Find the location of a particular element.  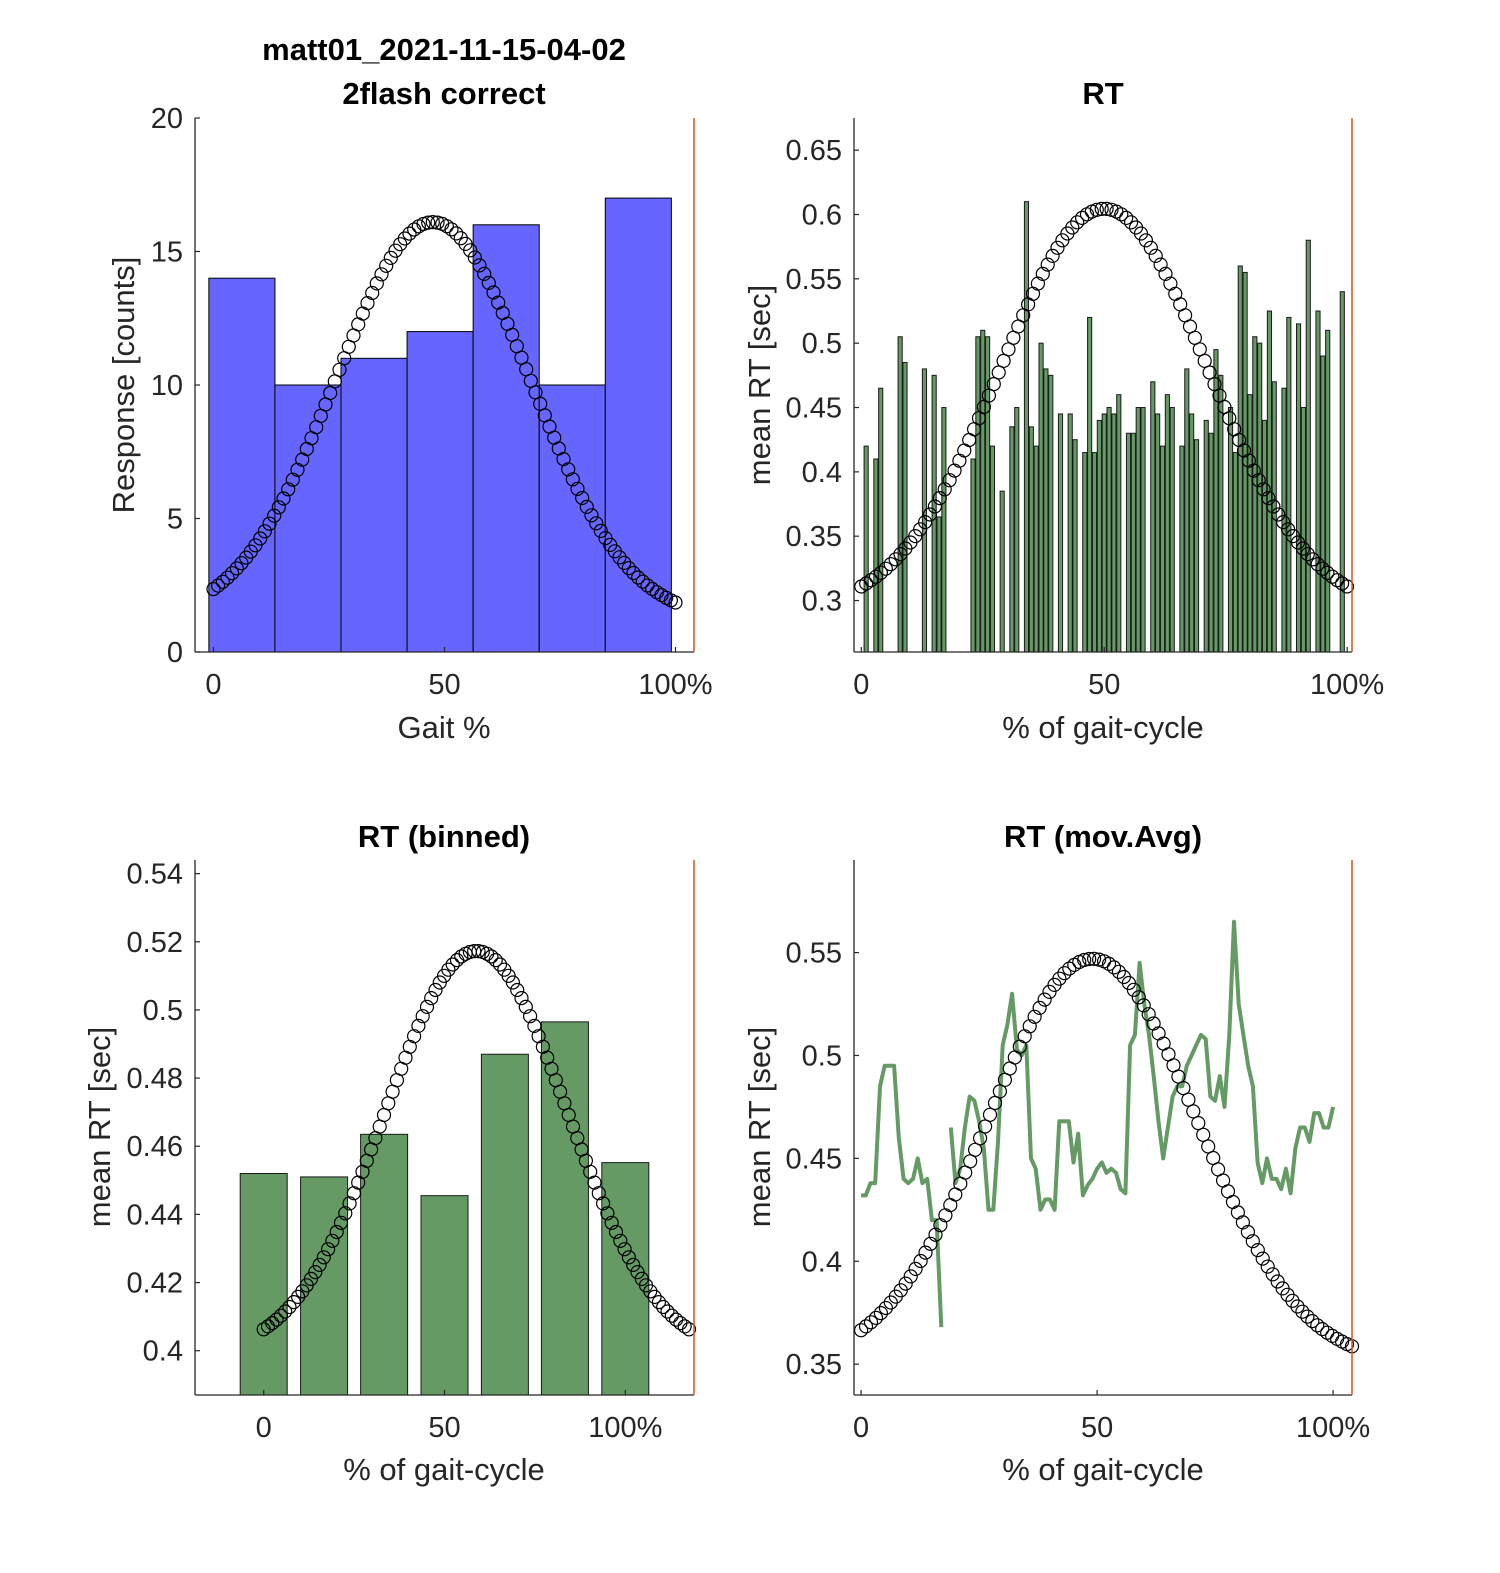

panel3-bar is located at coordinates (444, 1295).